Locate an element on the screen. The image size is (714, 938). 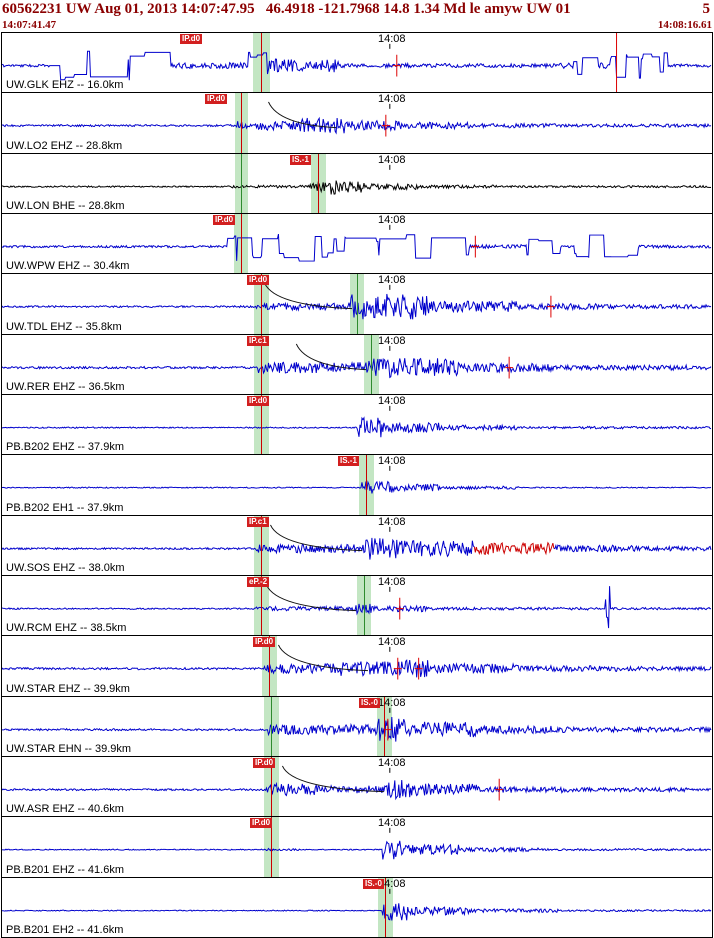
trace-panel: IP.d0 14:08 UW.LO2 EHZ -- 28.8km is located at coordinates (357, 123).